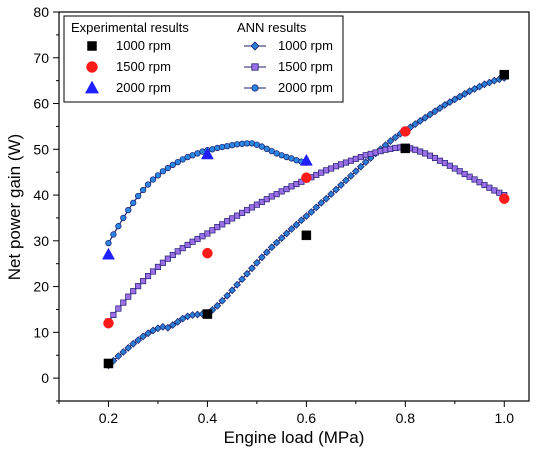 The image size is (550, 449). What do you see at coordinates (41, 195) in the screenshot?
I see `y-tick-label: 40` at bounding box center [41, 195].